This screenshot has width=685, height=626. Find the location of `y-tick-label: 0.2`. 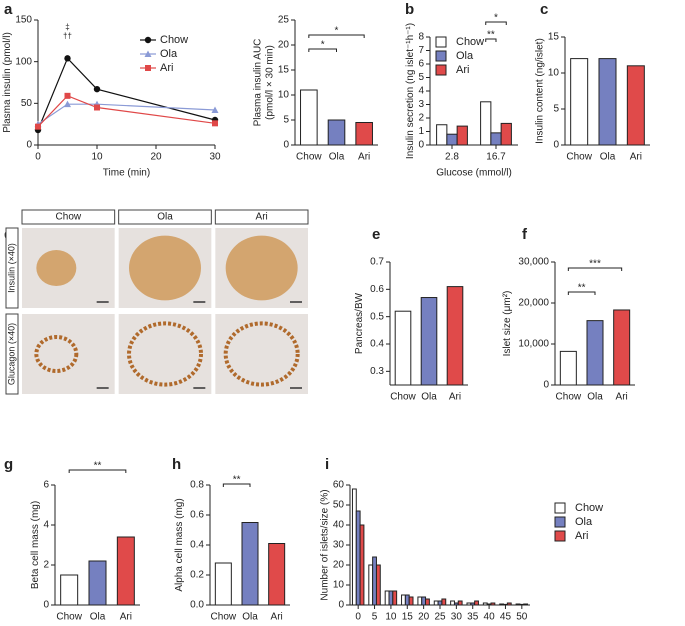

y-tick-label: 0.2 is located at coordinates (197, 575).